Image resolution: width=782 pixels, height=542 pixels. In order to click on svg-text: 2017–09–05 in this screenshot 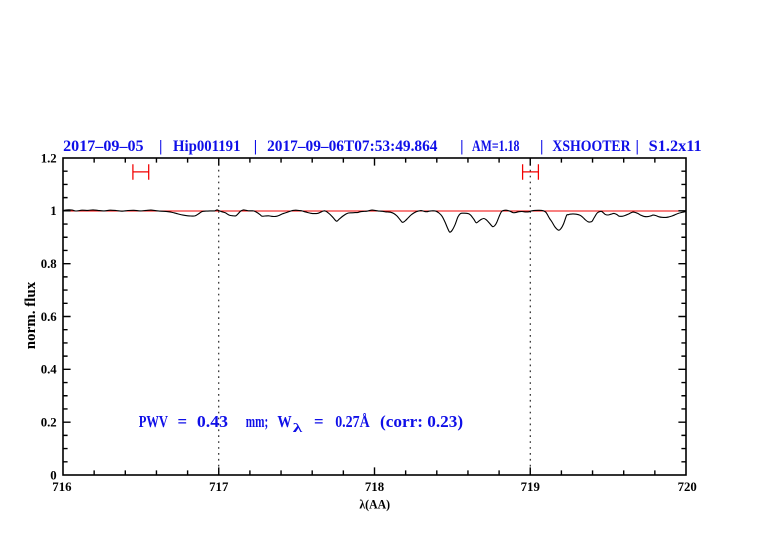, I will do `click(103, 146)`.